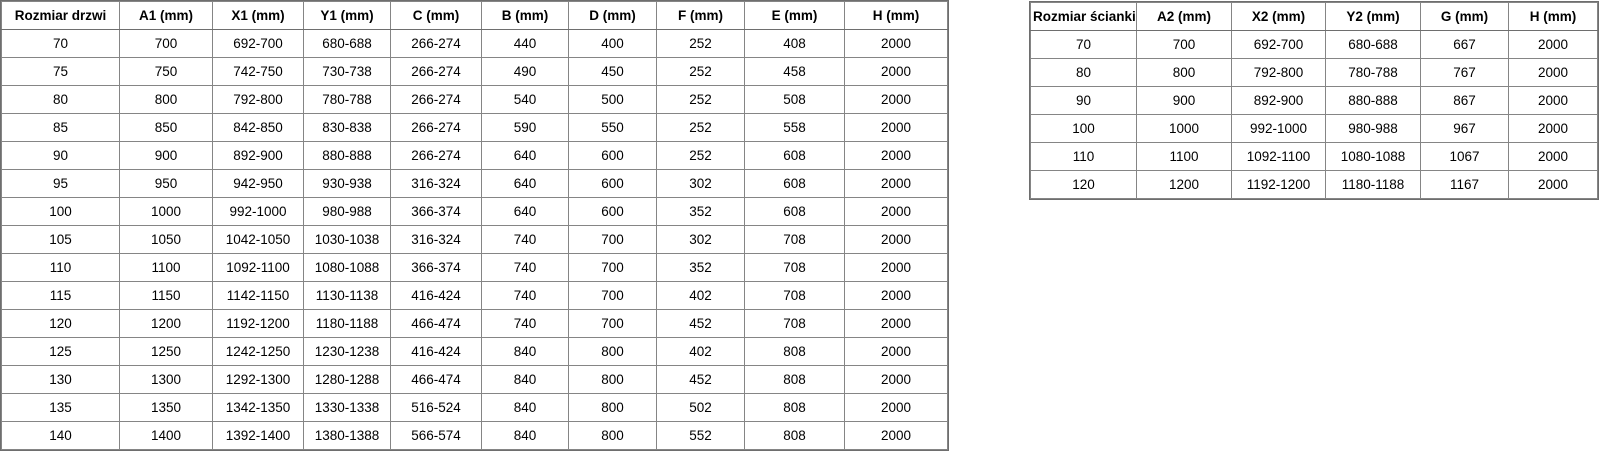 The image size is (1600, 459). I want to click on table-cell: 550, so click(612, 127).